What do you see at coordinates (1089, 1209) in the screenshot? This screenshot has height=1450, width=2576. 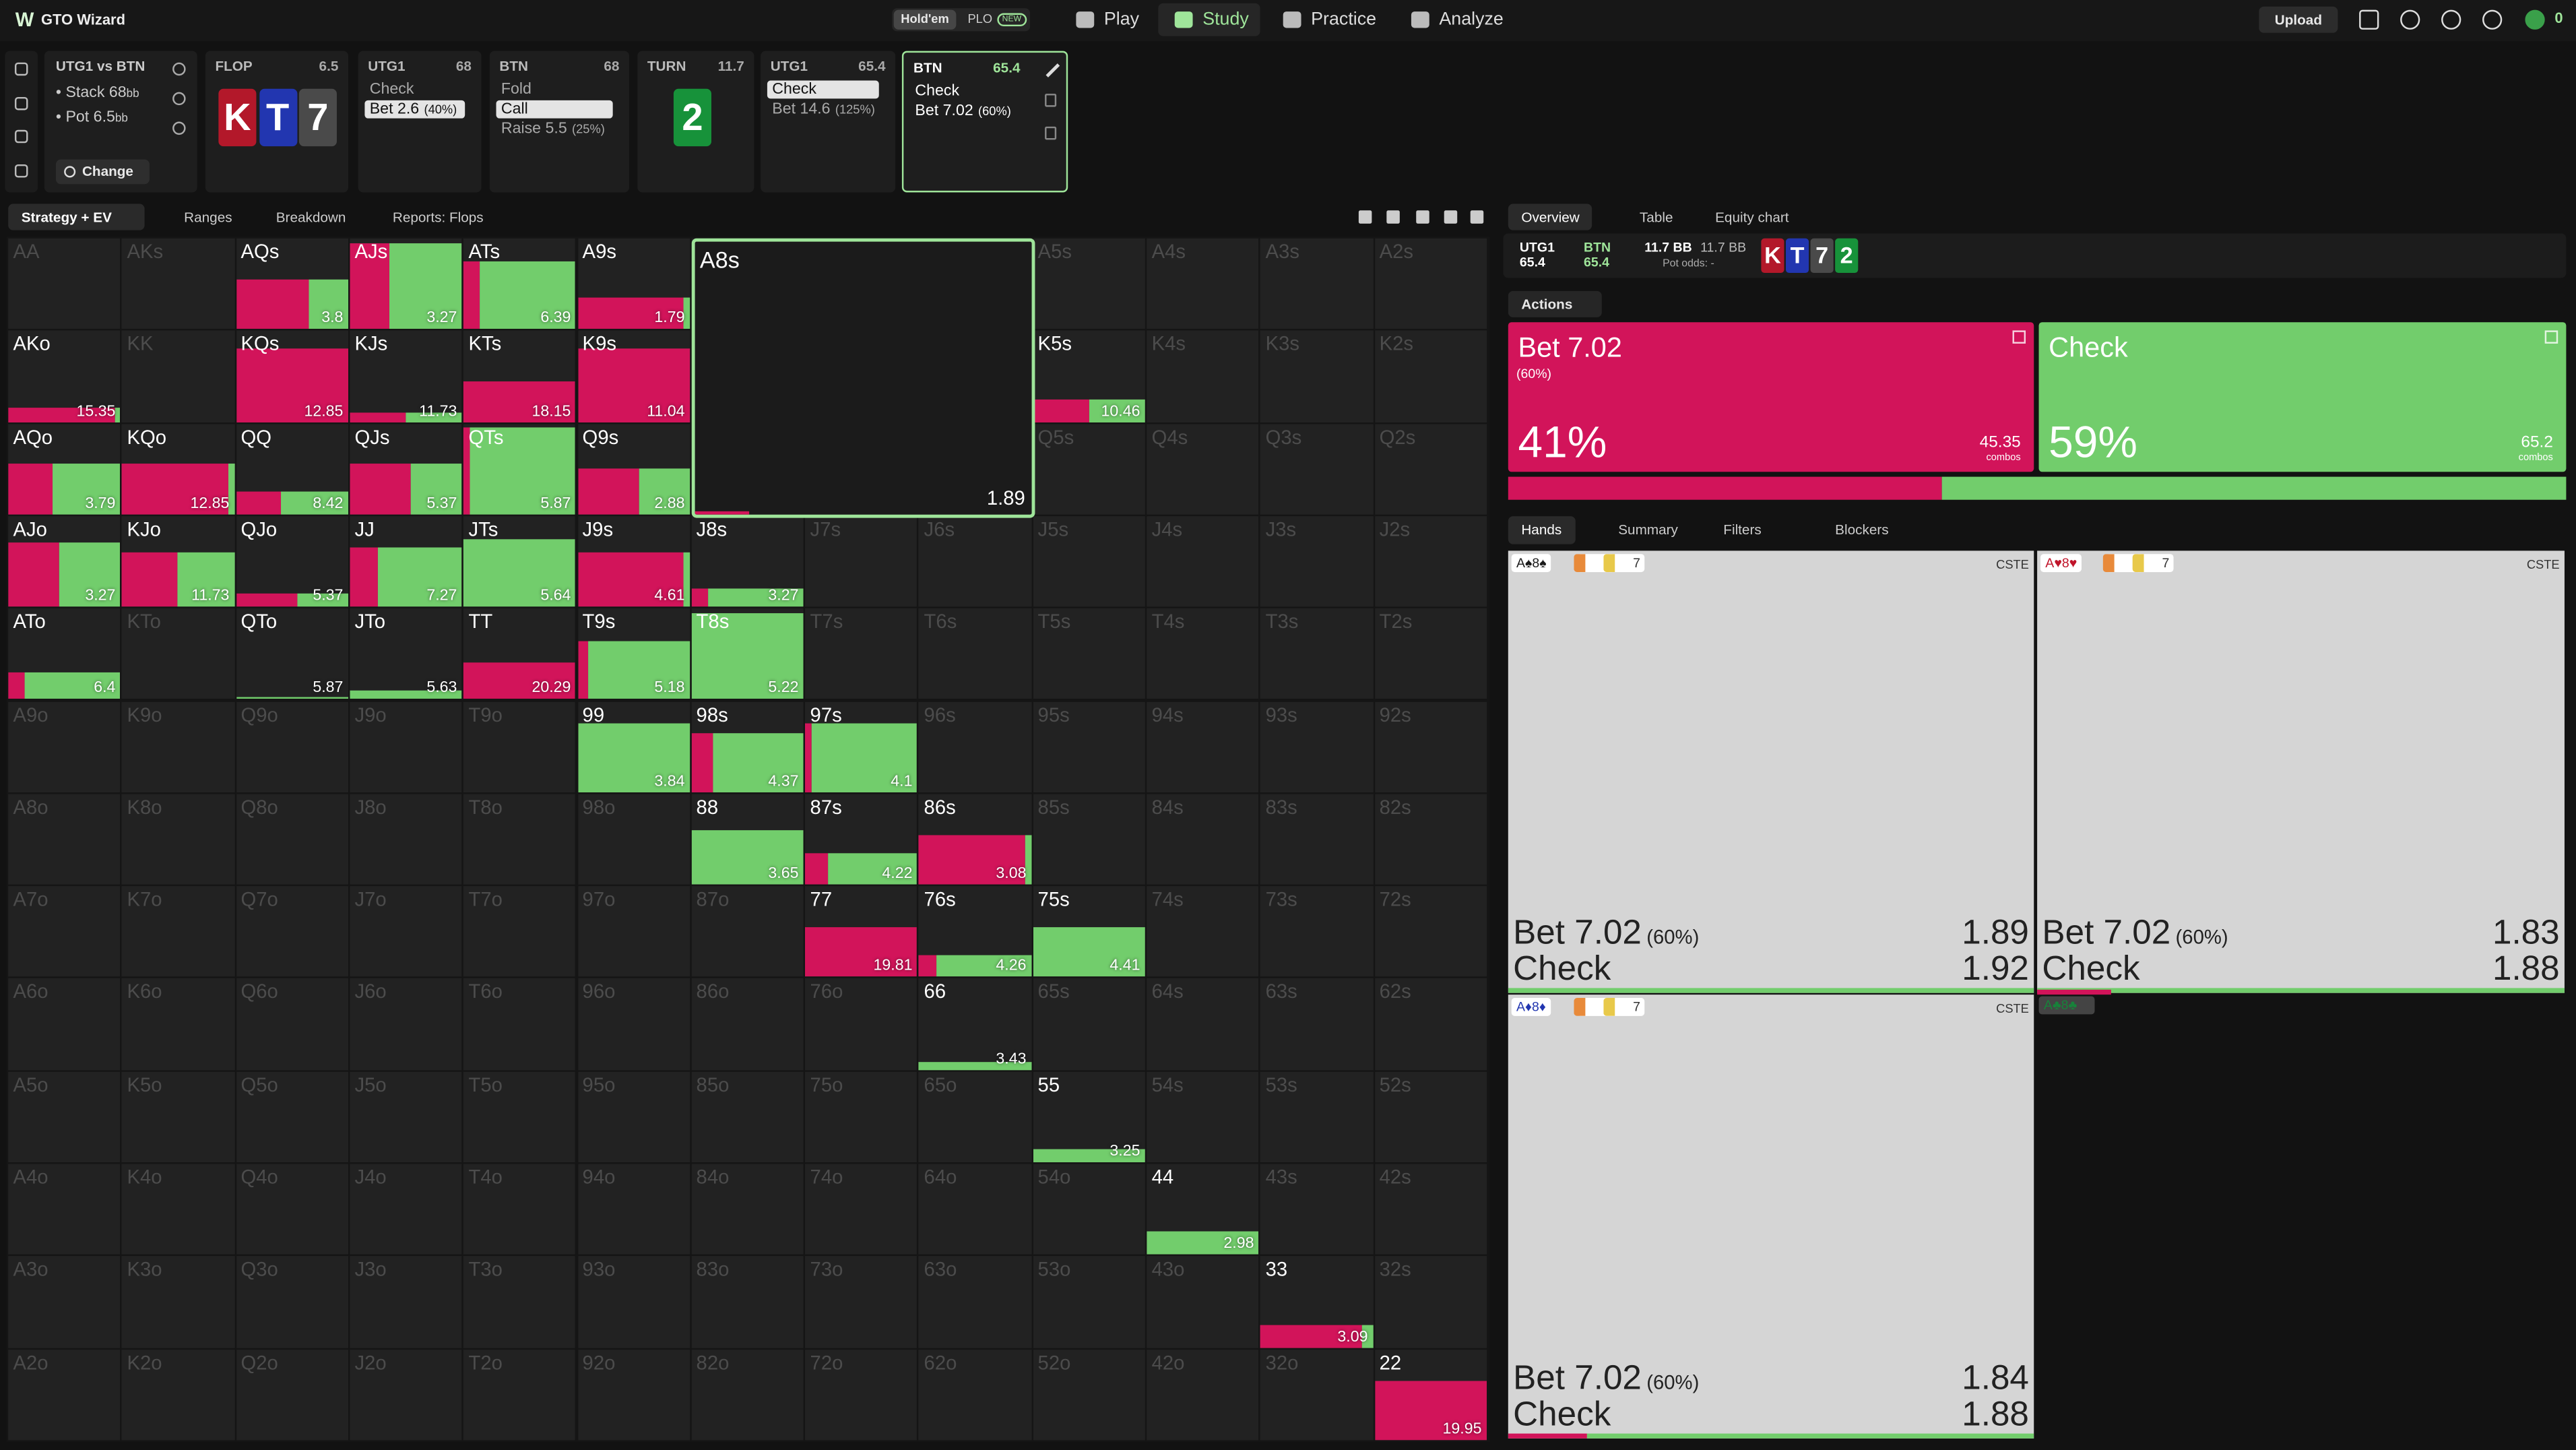 I see `hand-cell: 54o` at bounding box center [1089, 1209].